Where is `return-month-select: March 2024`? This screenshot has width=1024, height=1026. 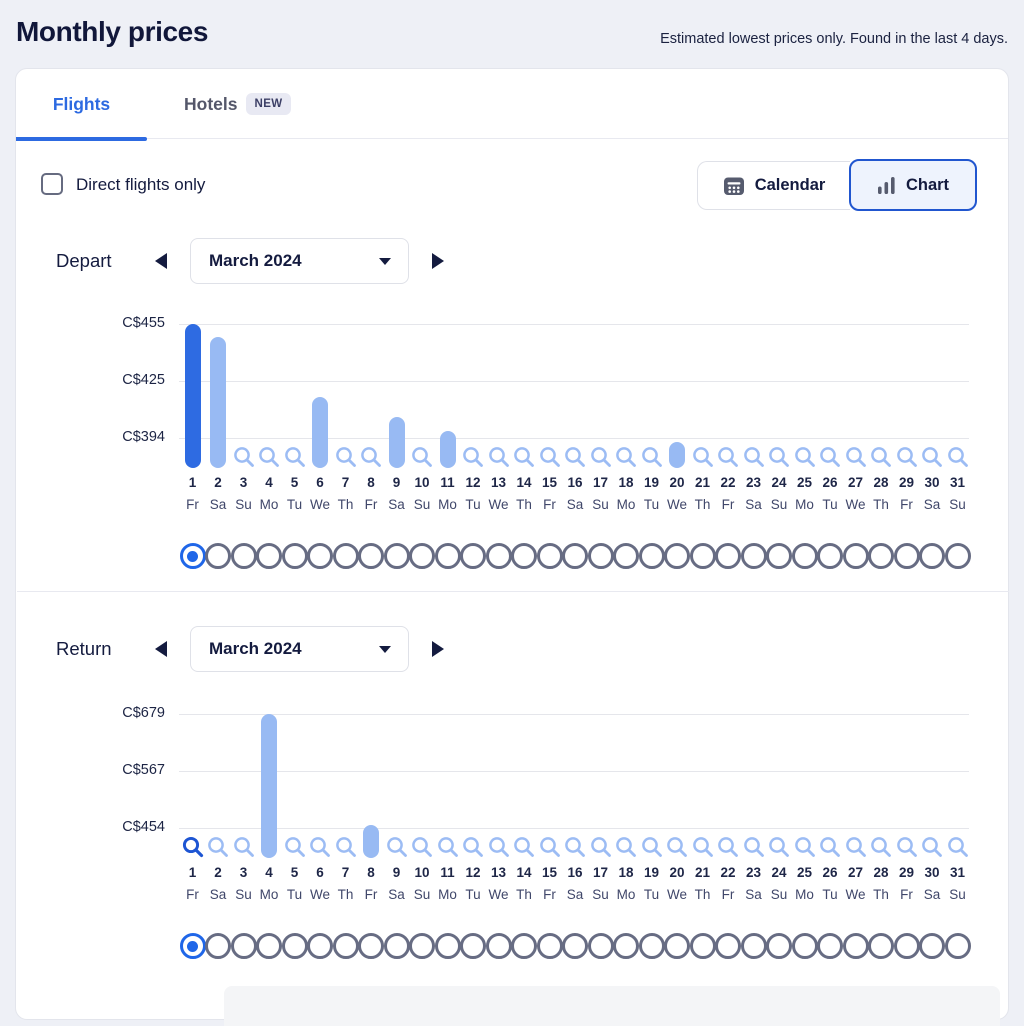 return-month-select: March 2024 is located at coordinates (299, 649).